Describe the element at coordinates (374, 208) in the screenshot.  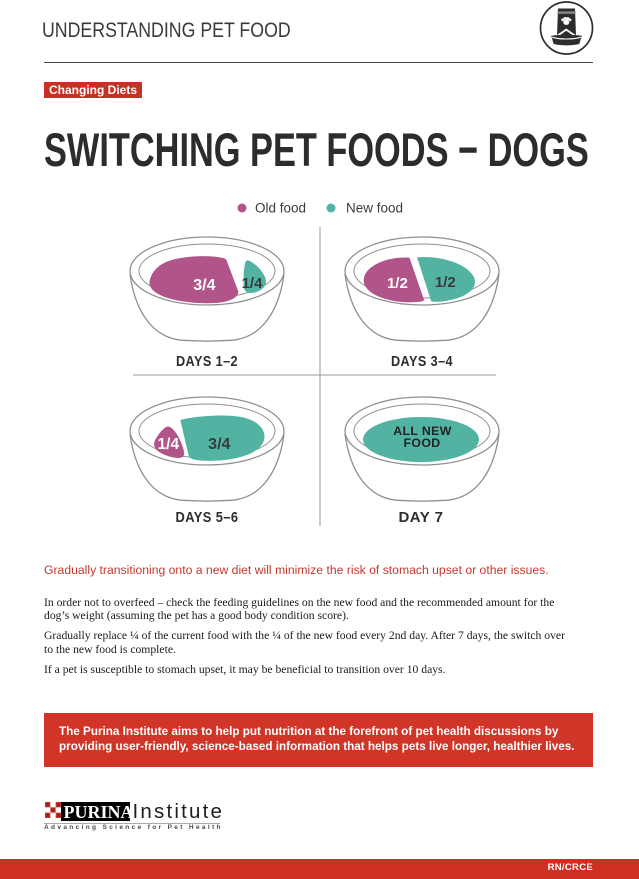
I see `svg-text: New food` at that location.